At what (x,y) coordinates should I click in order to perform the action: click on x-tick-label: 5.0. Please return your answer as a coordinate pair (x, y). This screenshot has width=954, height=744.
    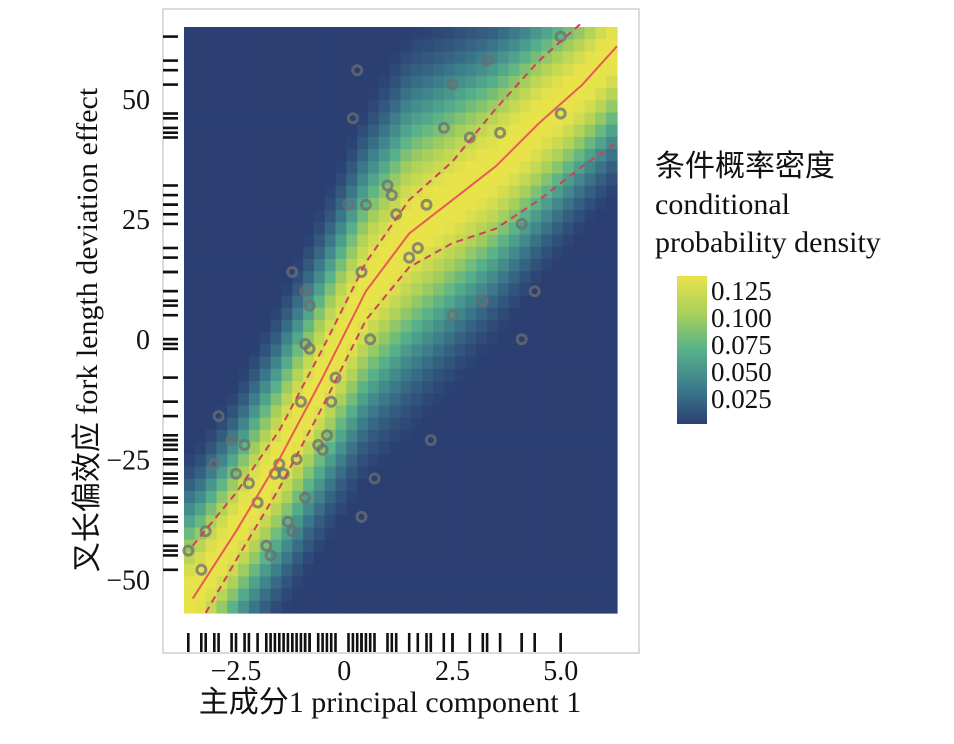
    Looking at the image, I should click on (560, 671).